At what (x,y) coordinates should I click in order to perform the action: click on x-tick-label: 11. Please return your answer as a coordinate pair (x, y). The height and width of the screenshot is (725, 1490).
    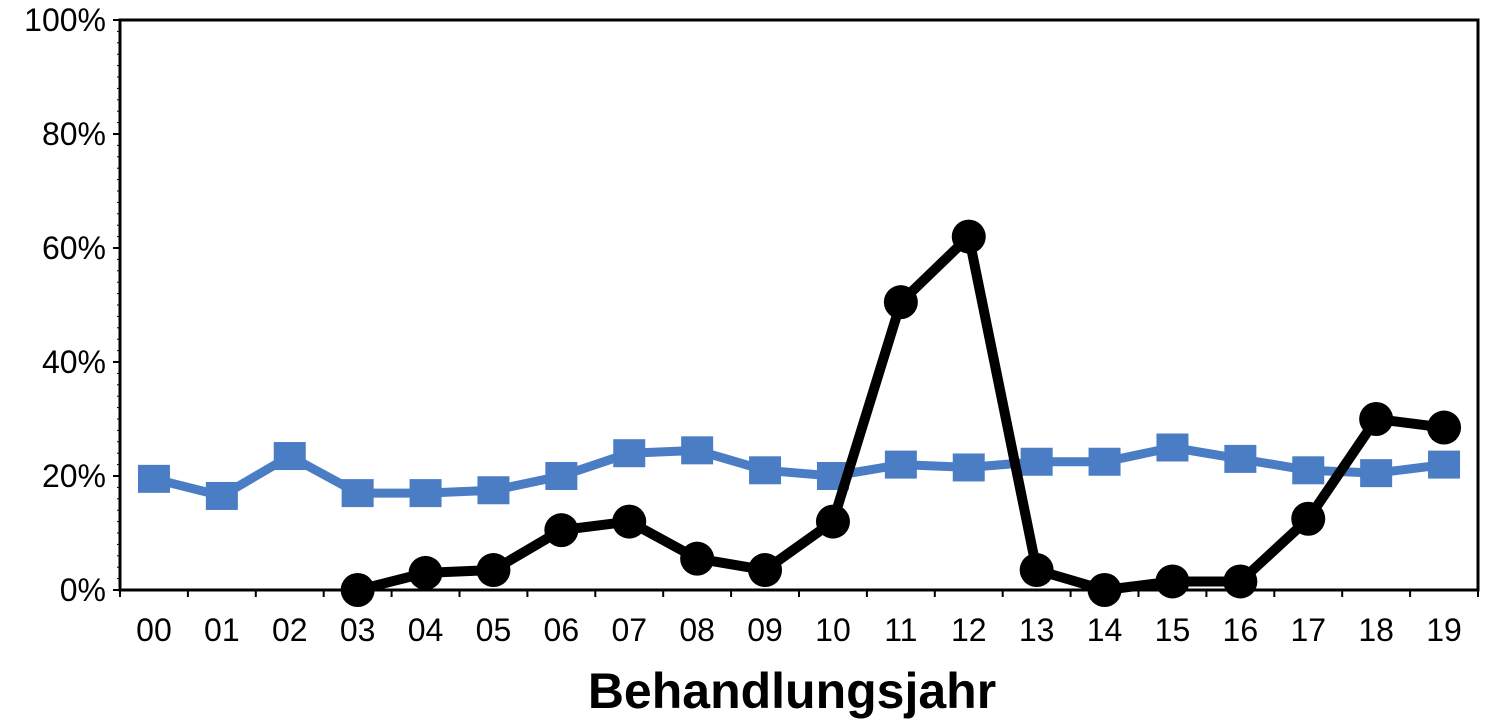
    Looking at the image, I should click on (900, 630).